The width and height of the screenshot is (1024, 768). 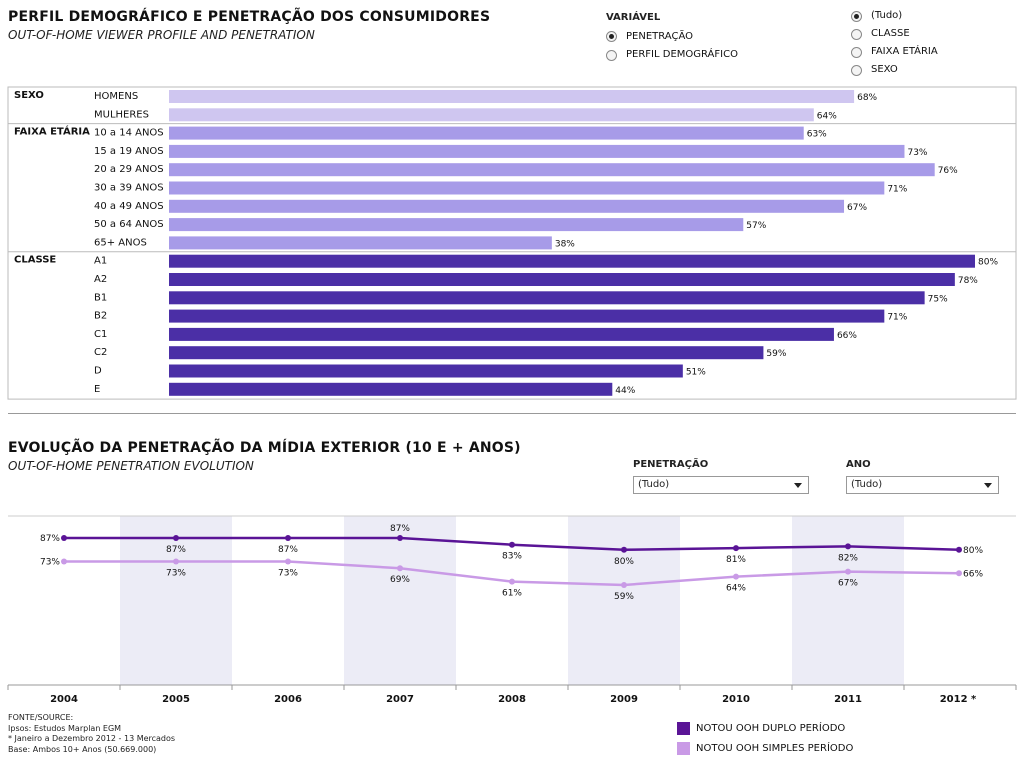 I want to click on radio-penetracao-label: PENETRAÇÃO, so click(x=659, y=36).